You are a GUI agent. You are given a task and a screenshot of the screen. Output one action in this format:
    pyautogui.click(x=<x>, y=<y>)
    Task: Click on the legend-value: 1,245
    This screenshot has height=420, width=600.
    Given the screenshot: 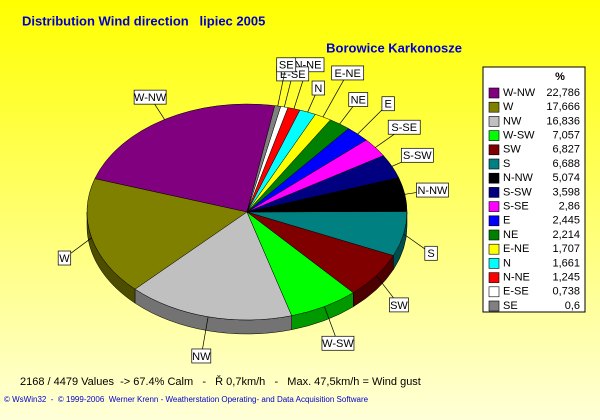 What is the action you would take?
    pyautogui.click(x=566, y=278)
    